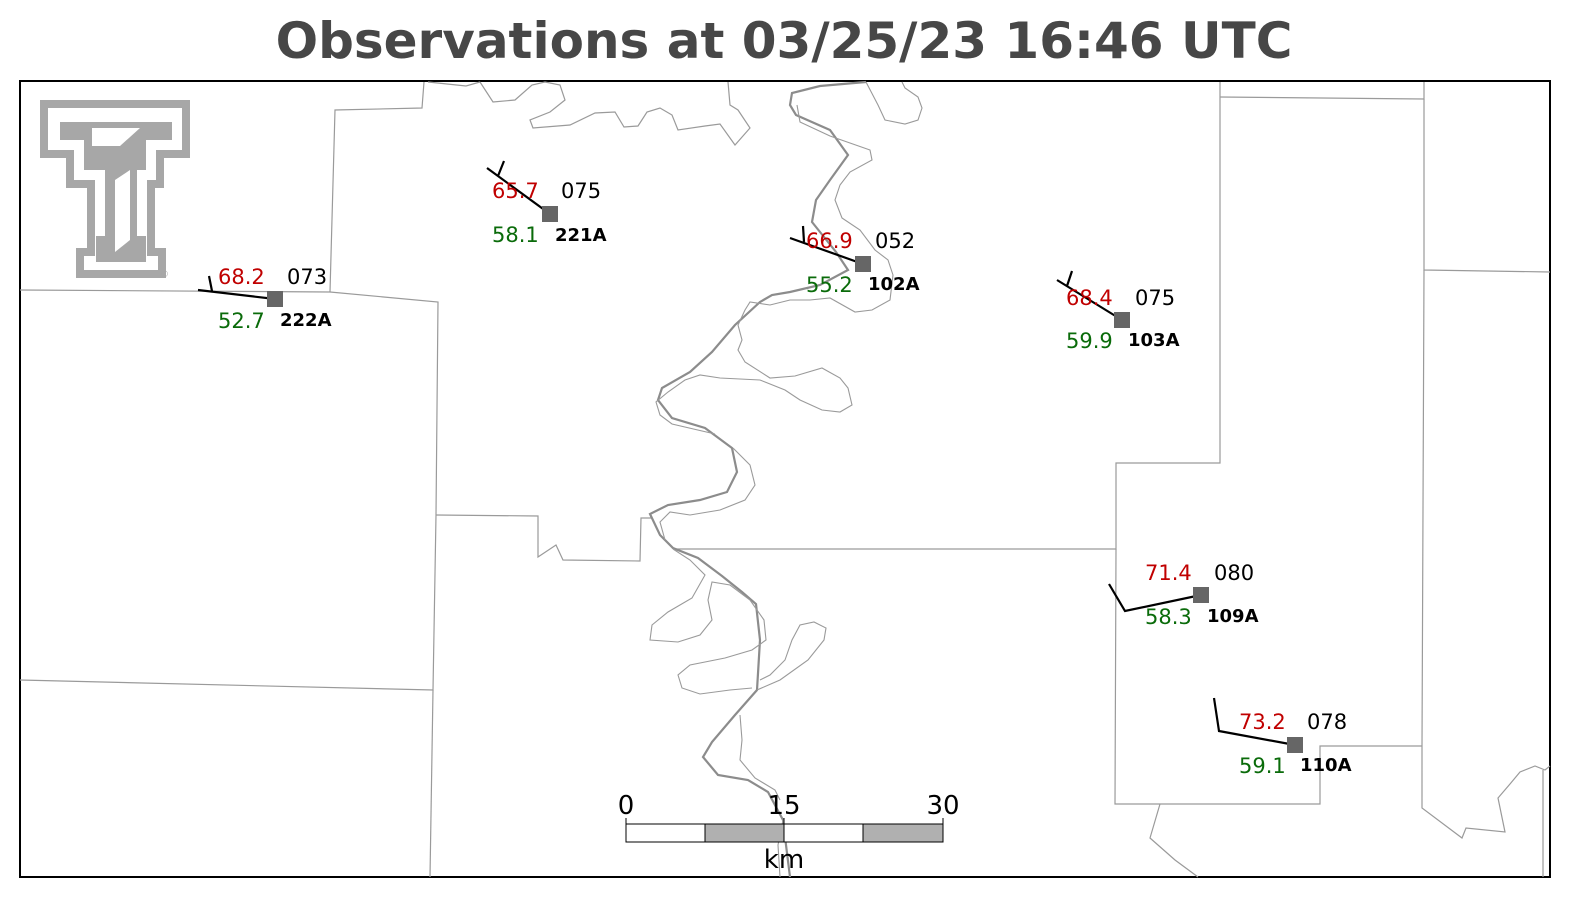 The width and height of the screenshot is (1589, 909). I want to click on dewpoint-value: 59.1, so click(1262, 766).